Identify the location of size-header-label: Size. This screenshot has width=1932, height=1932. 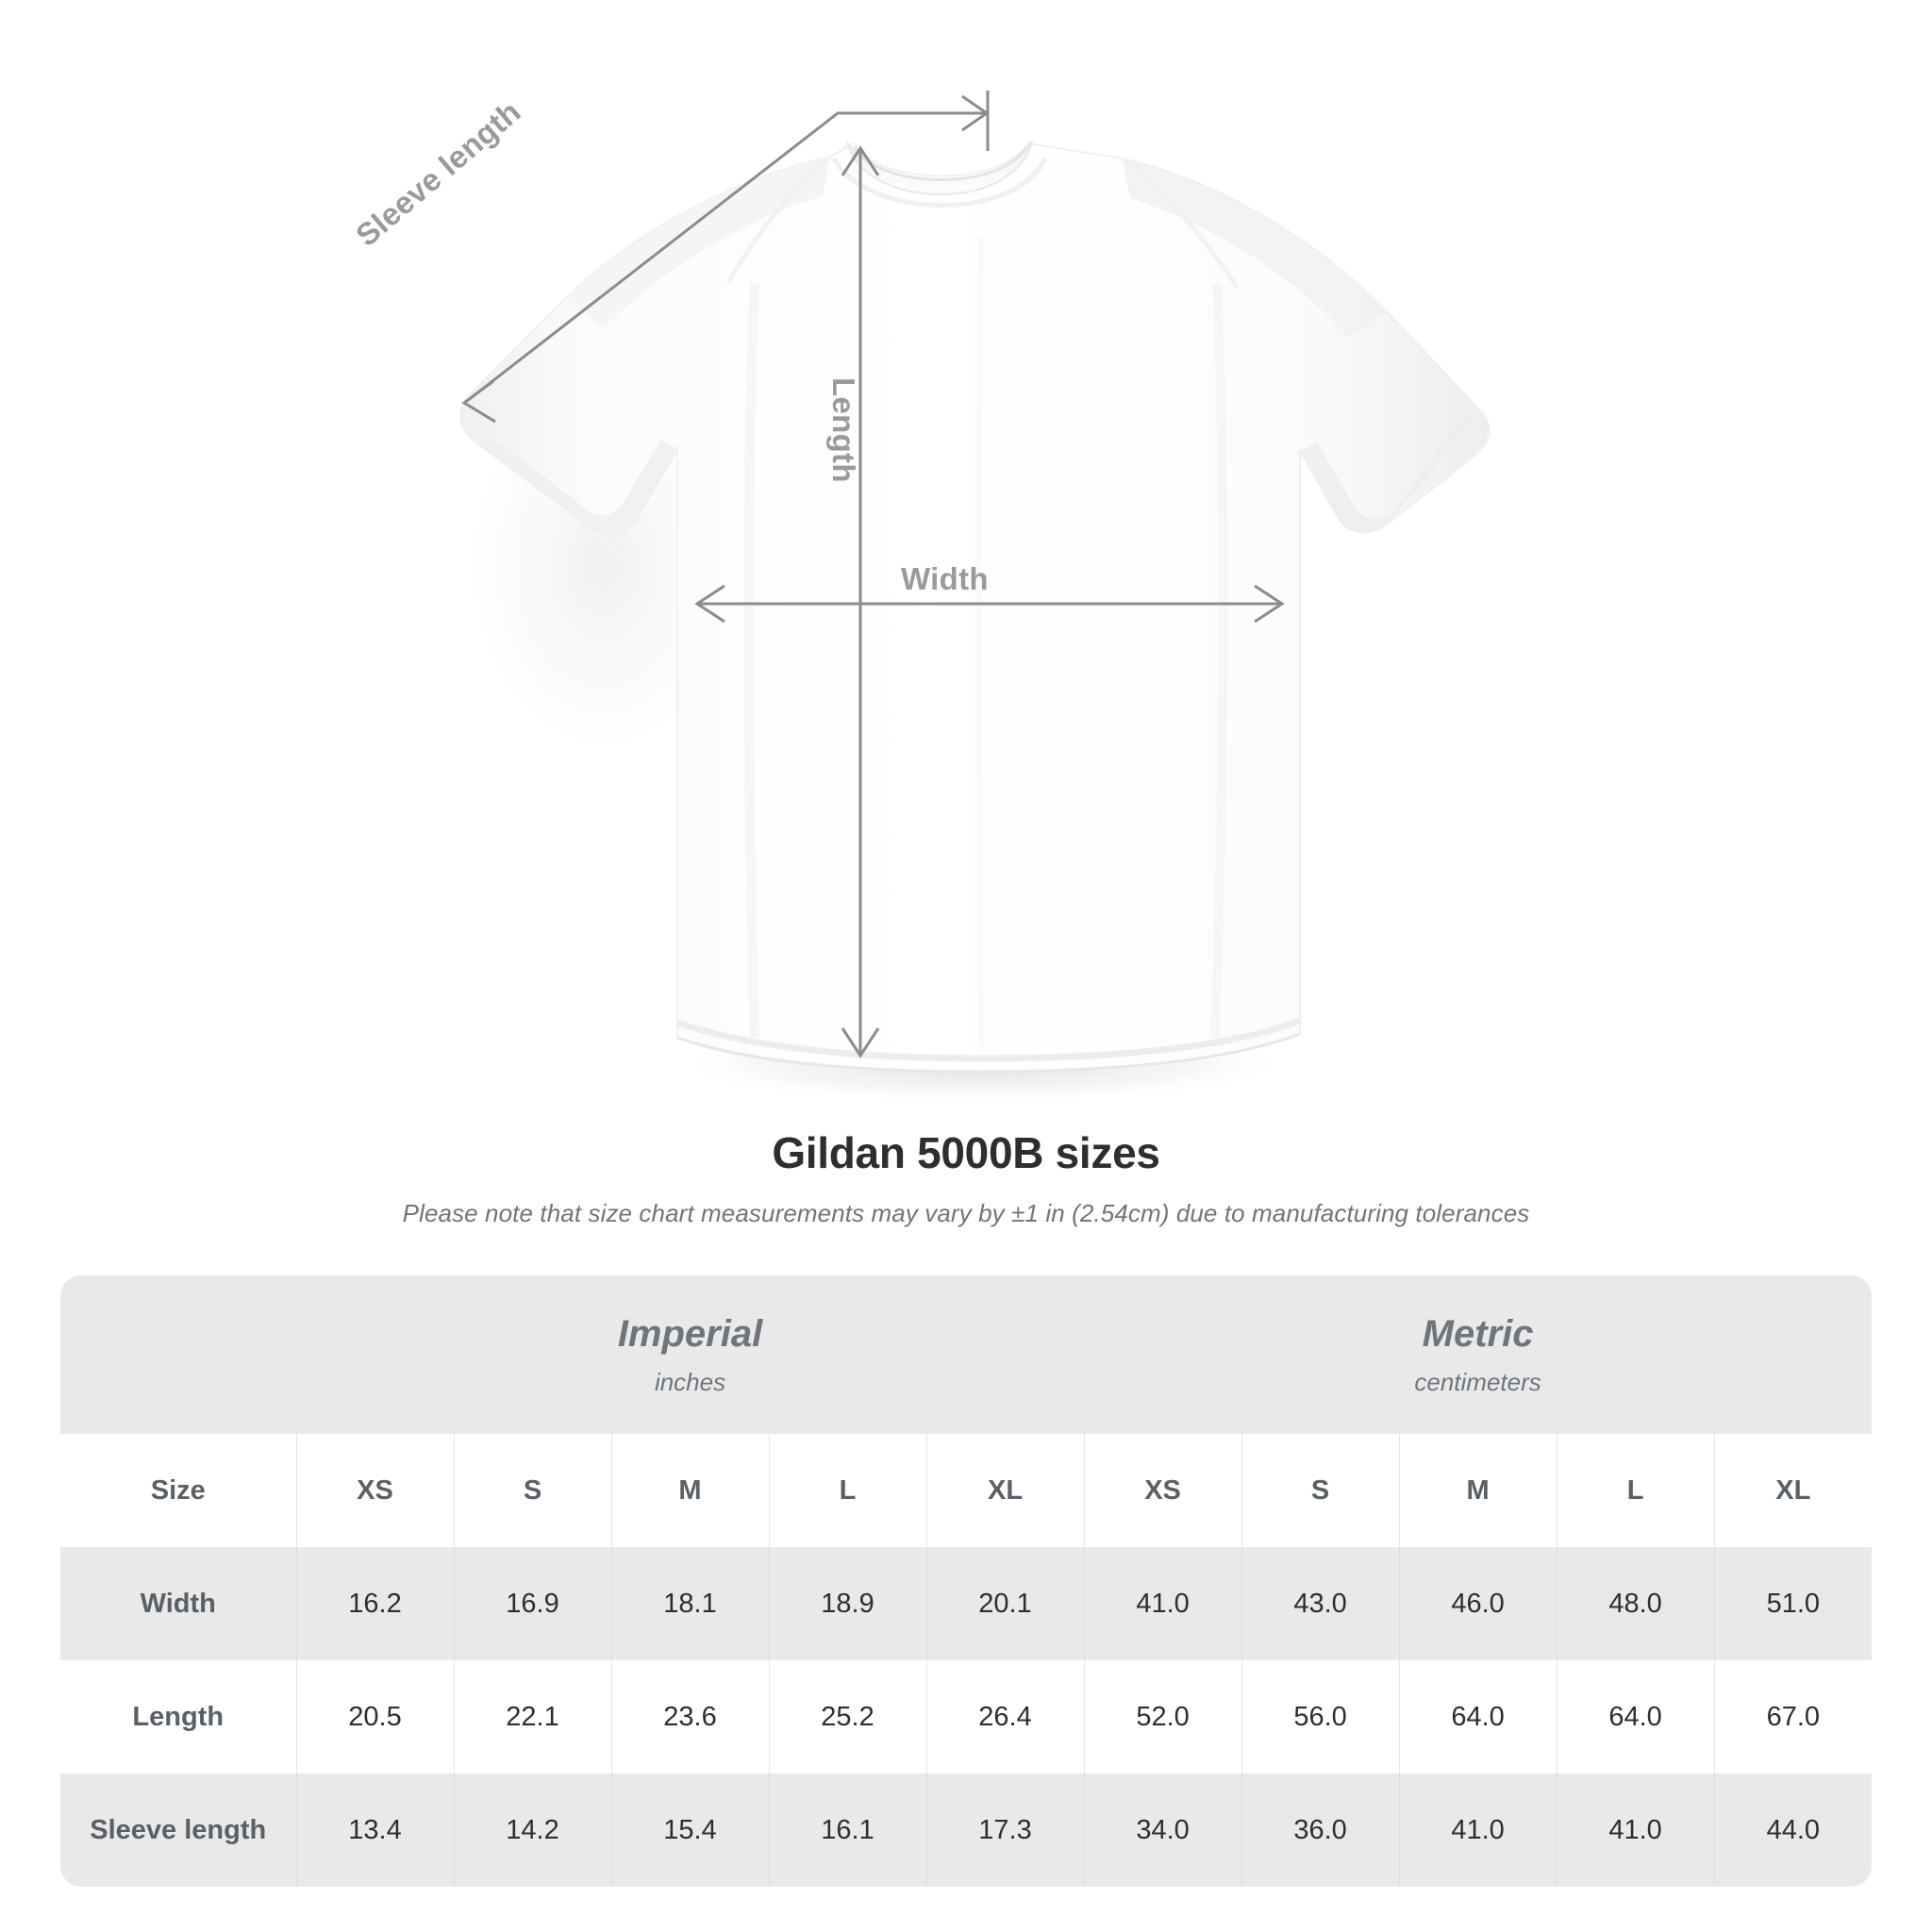
(178, 1491).